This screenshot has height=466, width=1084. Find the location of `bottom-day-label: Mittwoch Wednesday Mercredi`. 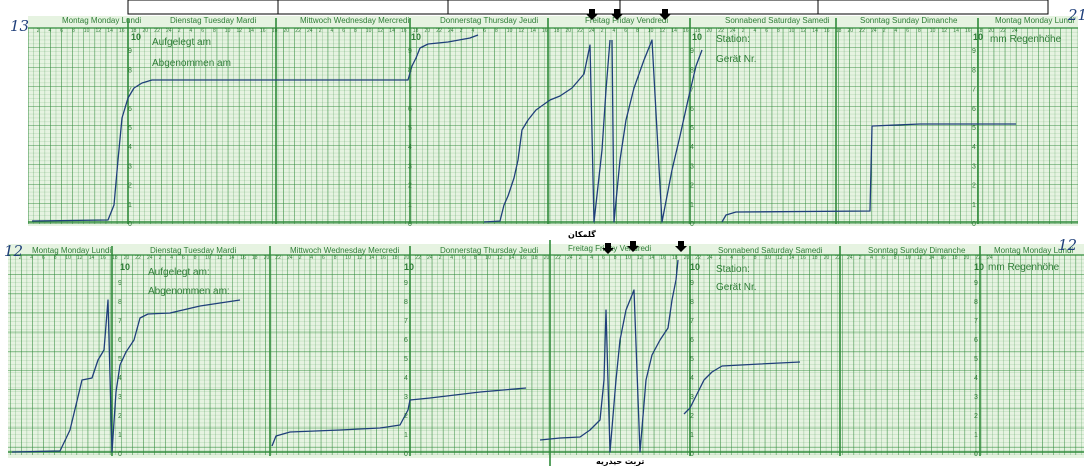

bottom-day-label: Mittwoch Wednesday Mercredi is located at coordinates (344, 250).